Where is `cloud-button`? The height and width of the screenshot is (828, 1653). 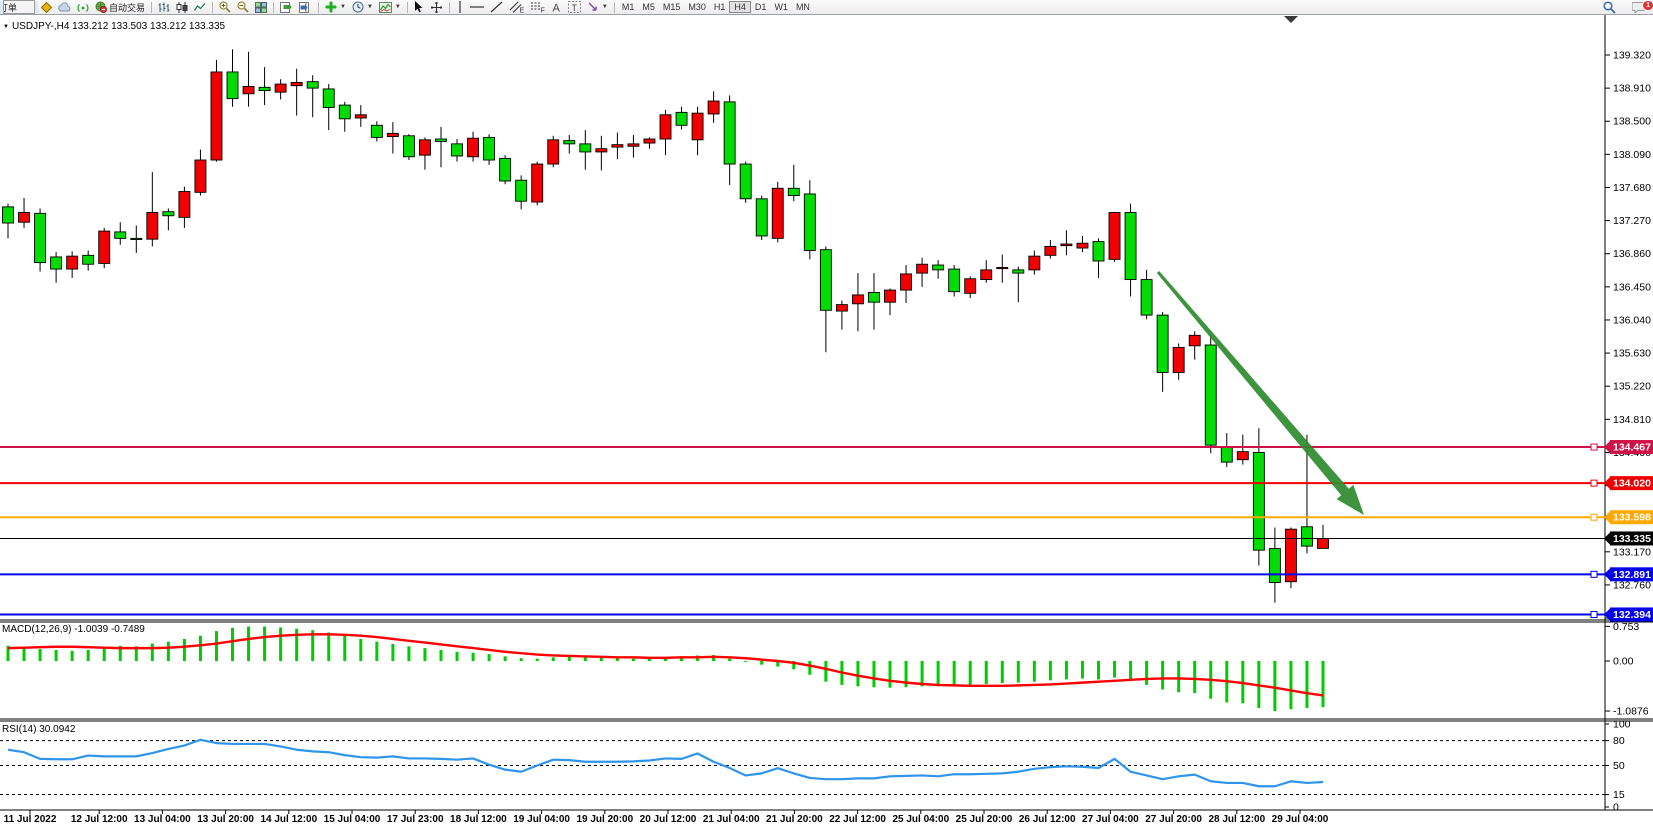
cloud-button is located at coordinates (64, 7).